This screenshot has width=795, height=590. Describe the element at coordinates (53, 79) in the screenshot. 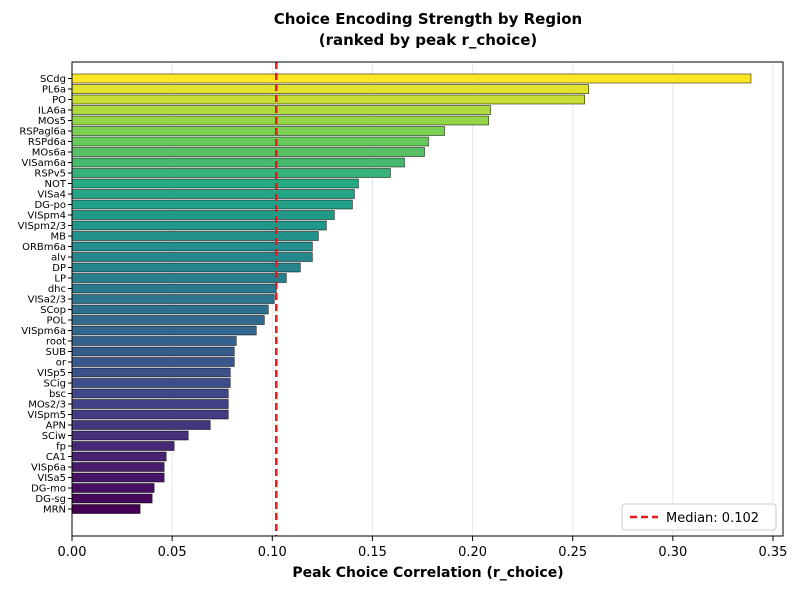

I see `y-tick-label: SCdg` at that location.